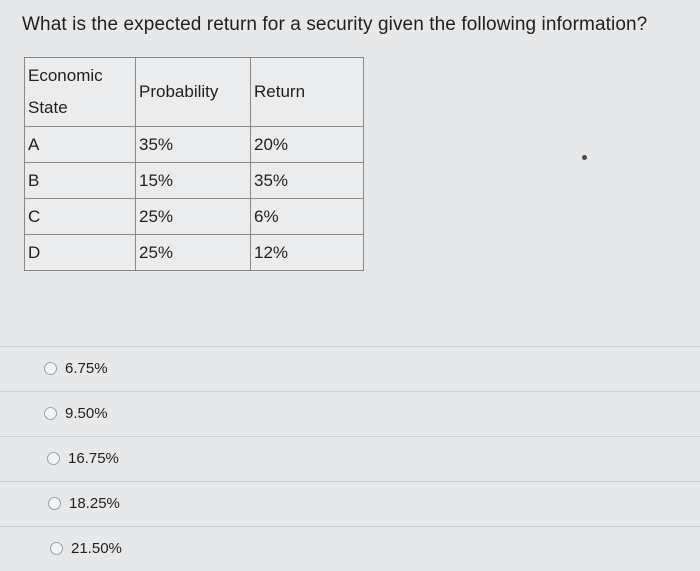 The width and height of the screenshot is (700, 571). Describe the element at coordinates (80, 252) in the screenshot. I see `cell-state: D` at that location.